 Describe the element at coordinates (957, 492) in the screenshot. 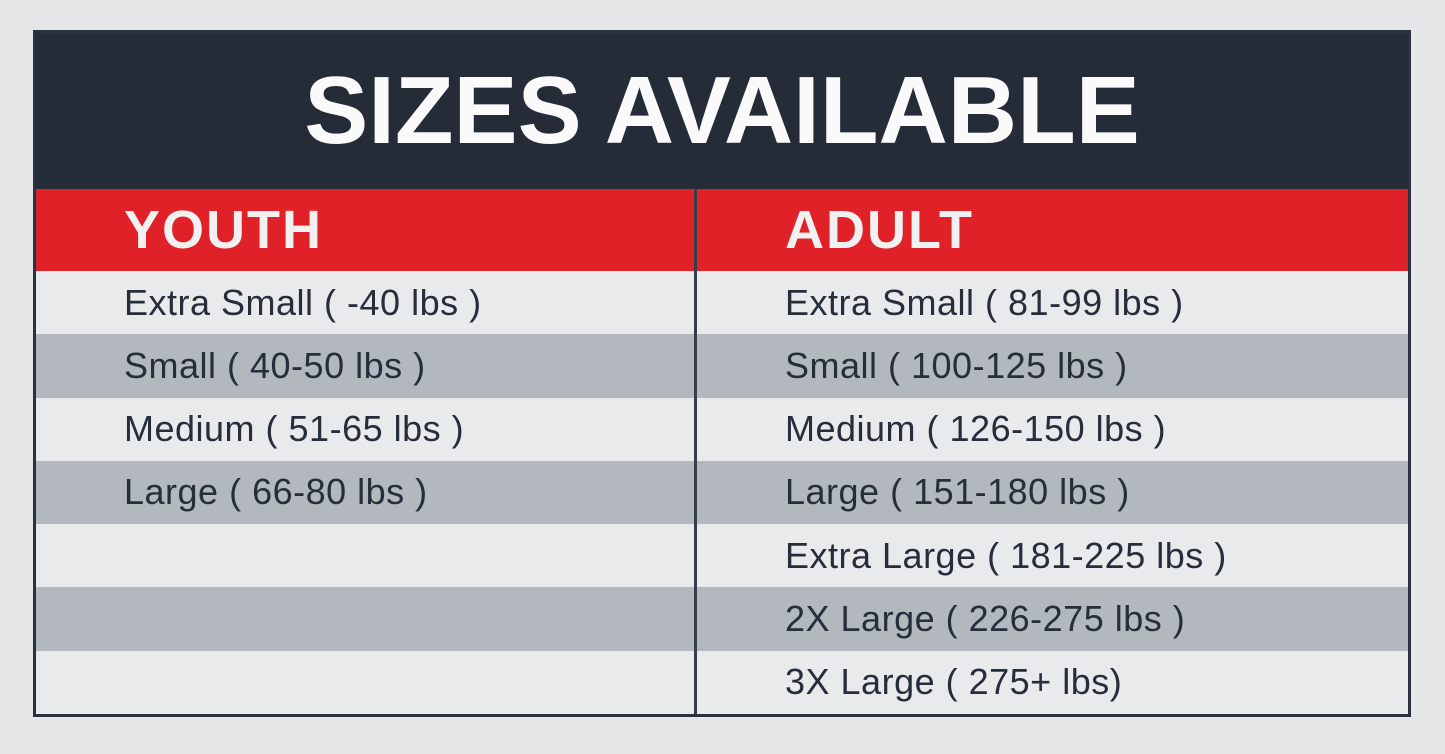

I see `size-label: Large ( 151-180 lbs )` at that location.